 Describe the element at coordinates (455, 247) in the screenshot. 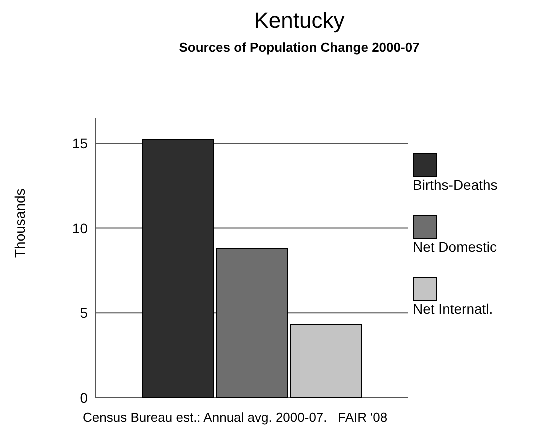

I see `legend-label: Net Domestic` at that location.